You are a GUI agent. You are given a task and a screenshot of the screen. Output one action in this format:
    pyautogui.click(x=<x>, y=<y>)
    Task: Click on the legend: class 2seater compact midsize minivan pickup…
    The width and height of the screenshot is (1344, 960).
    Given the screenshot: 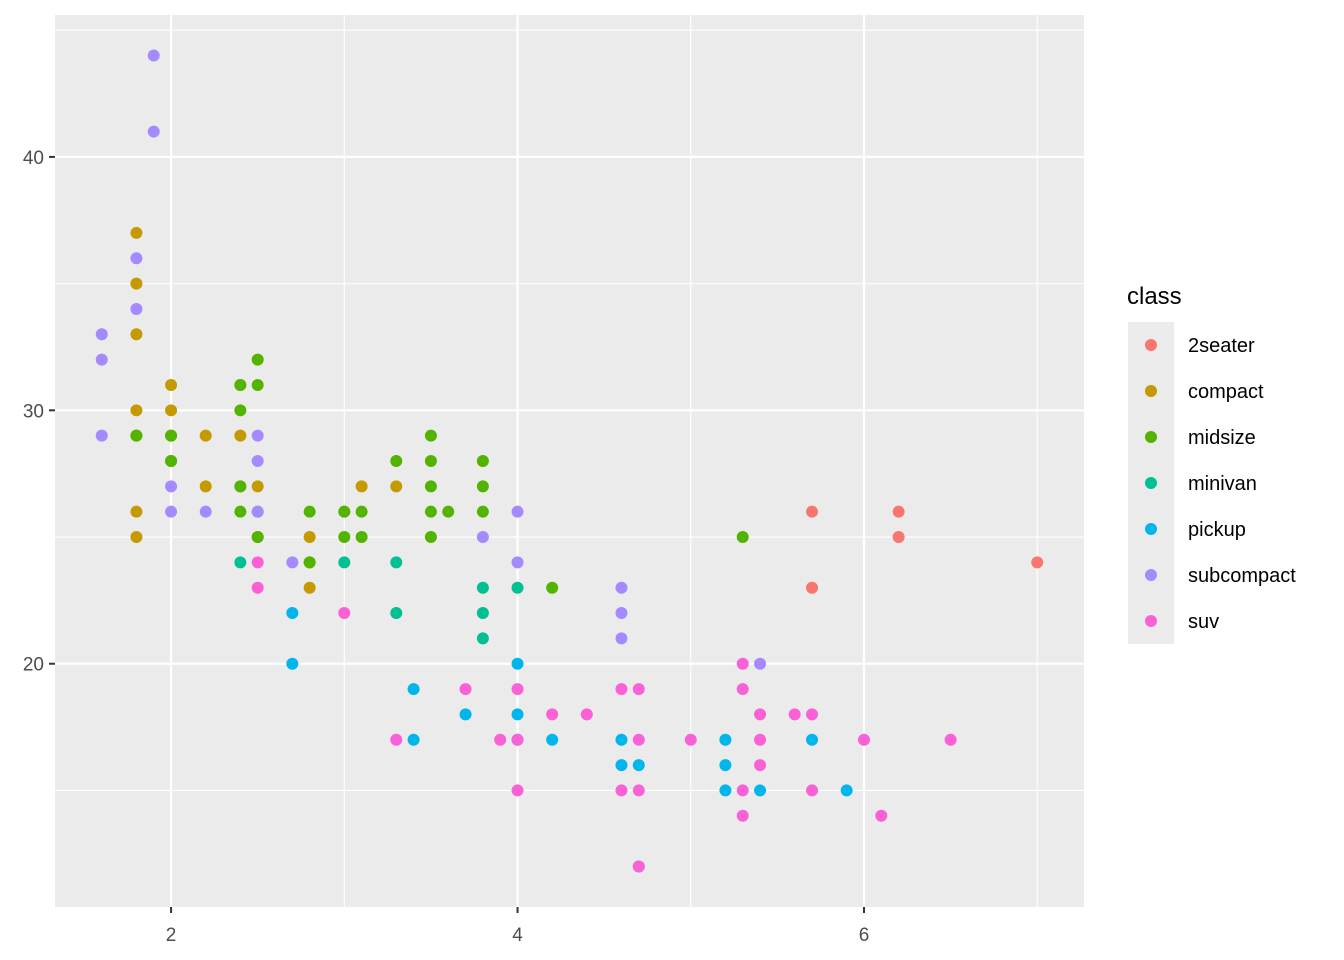 What is the action you would take?
    pyautogui.click(x=1211, y=463)
    